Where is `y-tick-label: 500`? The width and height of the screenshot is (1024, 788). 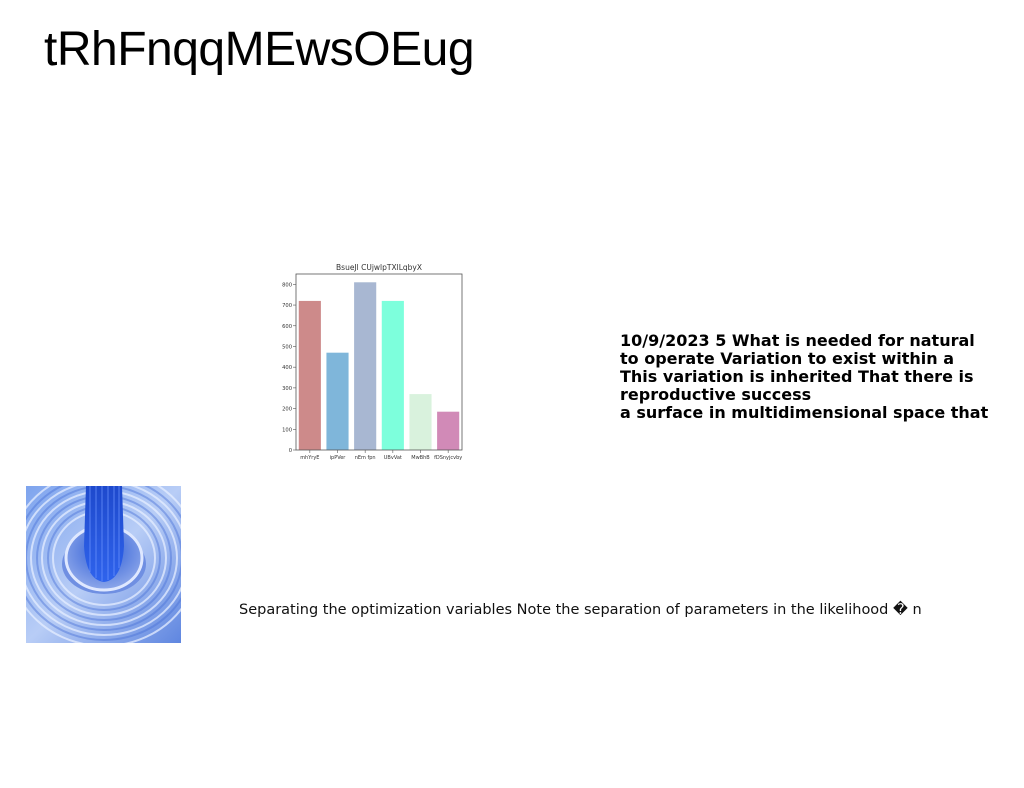
y-tick-label: 500 is located at coordinates (287, 347).